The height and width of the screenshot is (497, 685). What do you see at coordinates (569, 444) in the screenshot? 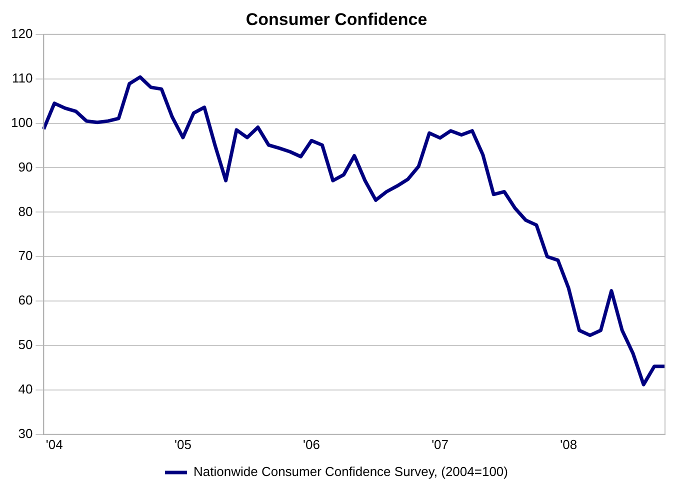
I see `x-tick-label: '08` at bounding box center [569, 444].